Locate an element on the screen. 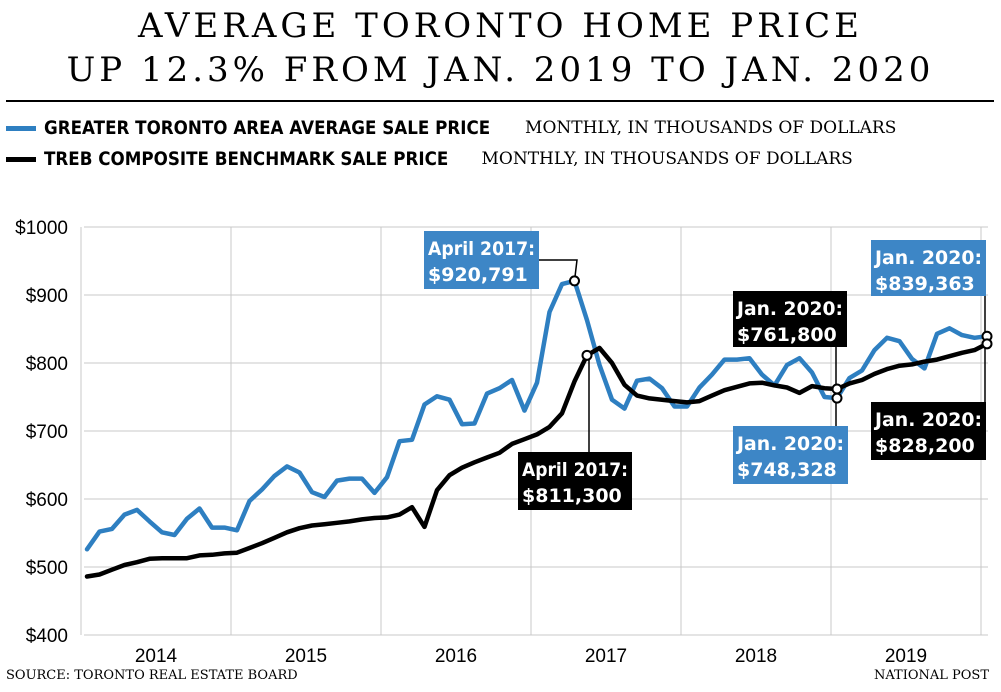 Image resolution: width=1001 pixels, height=692 pixels. x-tick-label: 2017 is located at coordinates (606, 656).